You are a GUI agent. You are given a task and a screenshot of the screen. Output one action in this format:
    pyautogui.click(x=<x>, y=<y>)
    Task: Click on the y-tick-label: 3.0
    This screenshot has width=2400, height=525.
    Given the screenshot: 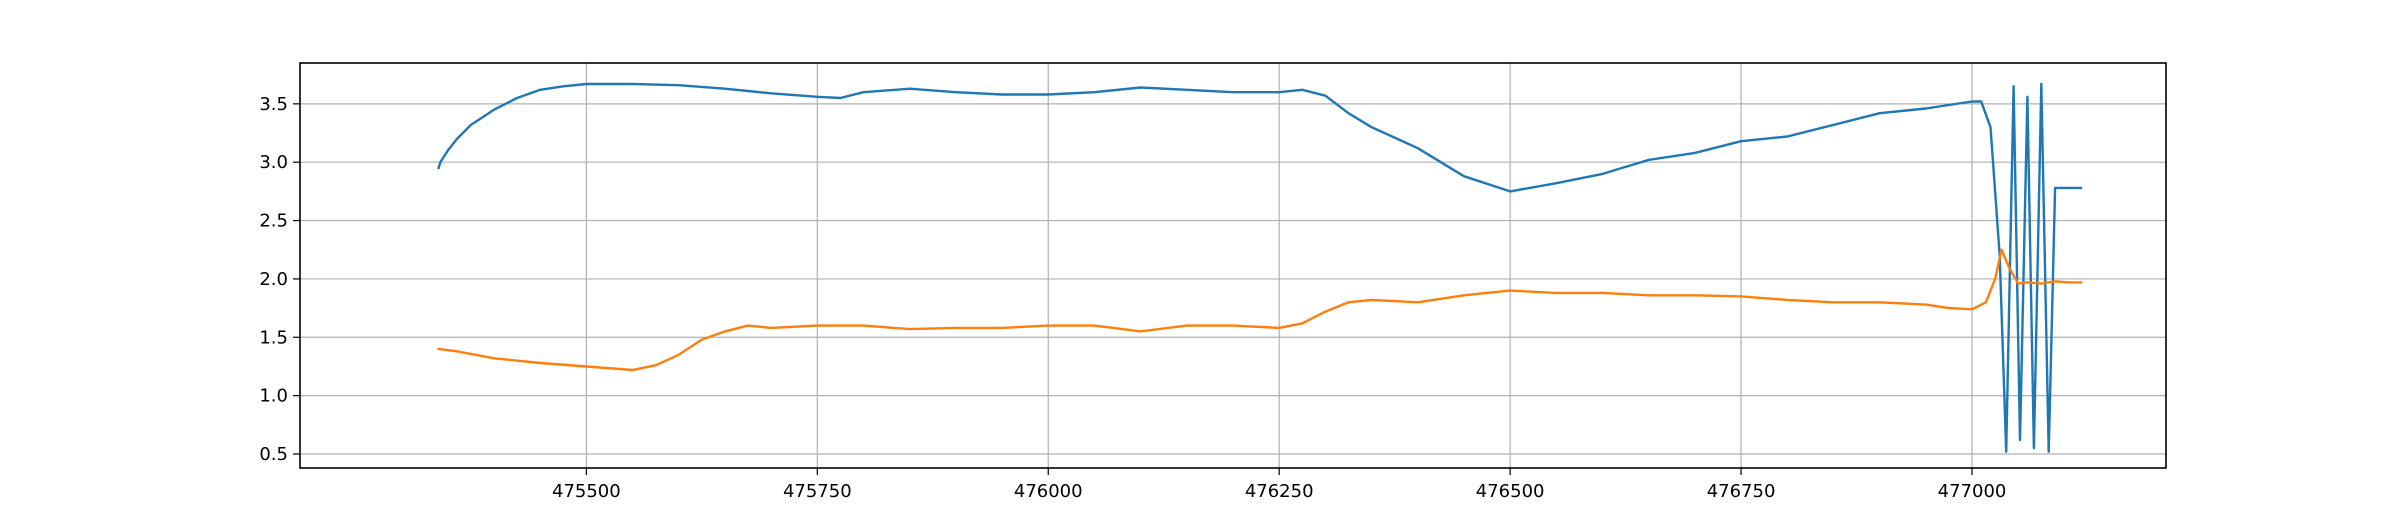 What is the action you would take?
    pyautogui.click(x=273, y=162)
    